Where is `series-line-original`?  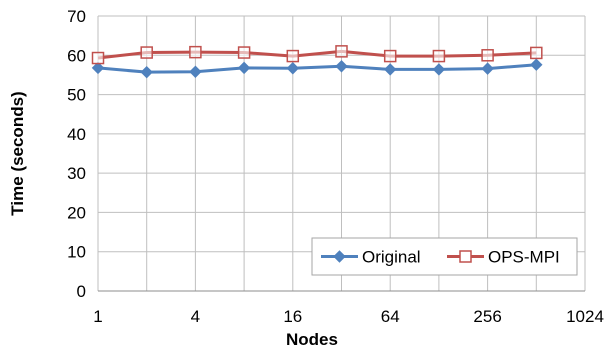
series-line-original is located at coordinates (317, 68).